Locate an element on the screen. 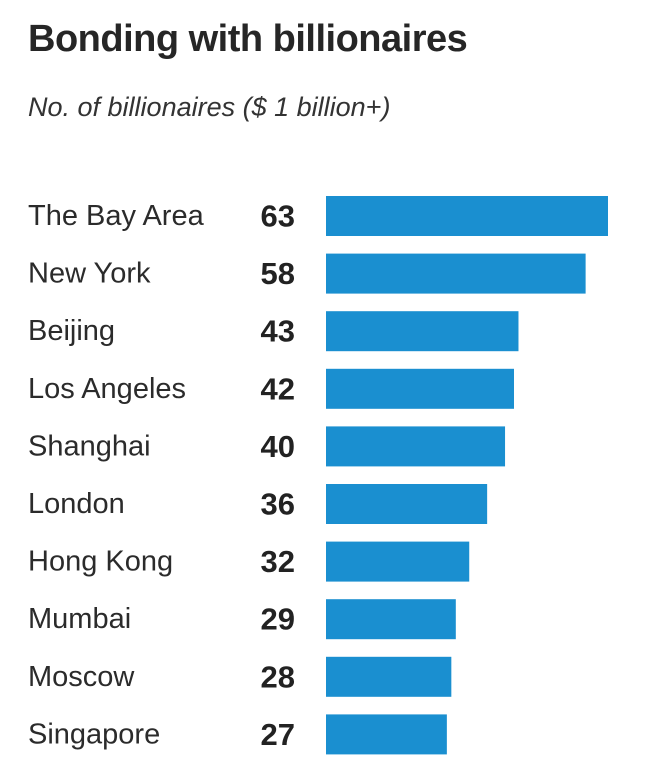 The width and height of the screenshot is (660, 775). chart-subtitle: No. of billionaires ($ 1 billion+) is located at coordinates (209, 107).